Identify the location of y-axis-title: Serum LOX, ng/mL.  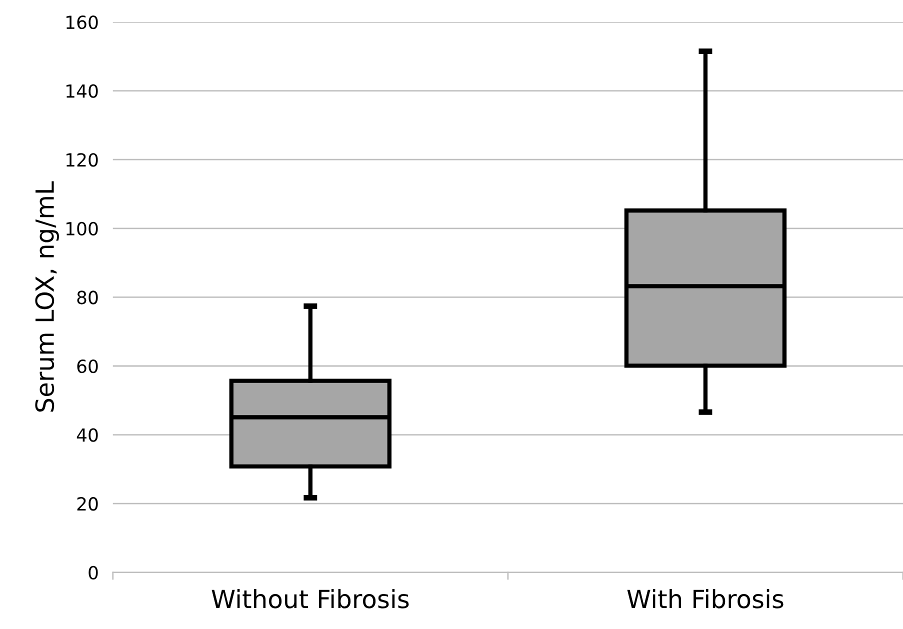
(47, 296).